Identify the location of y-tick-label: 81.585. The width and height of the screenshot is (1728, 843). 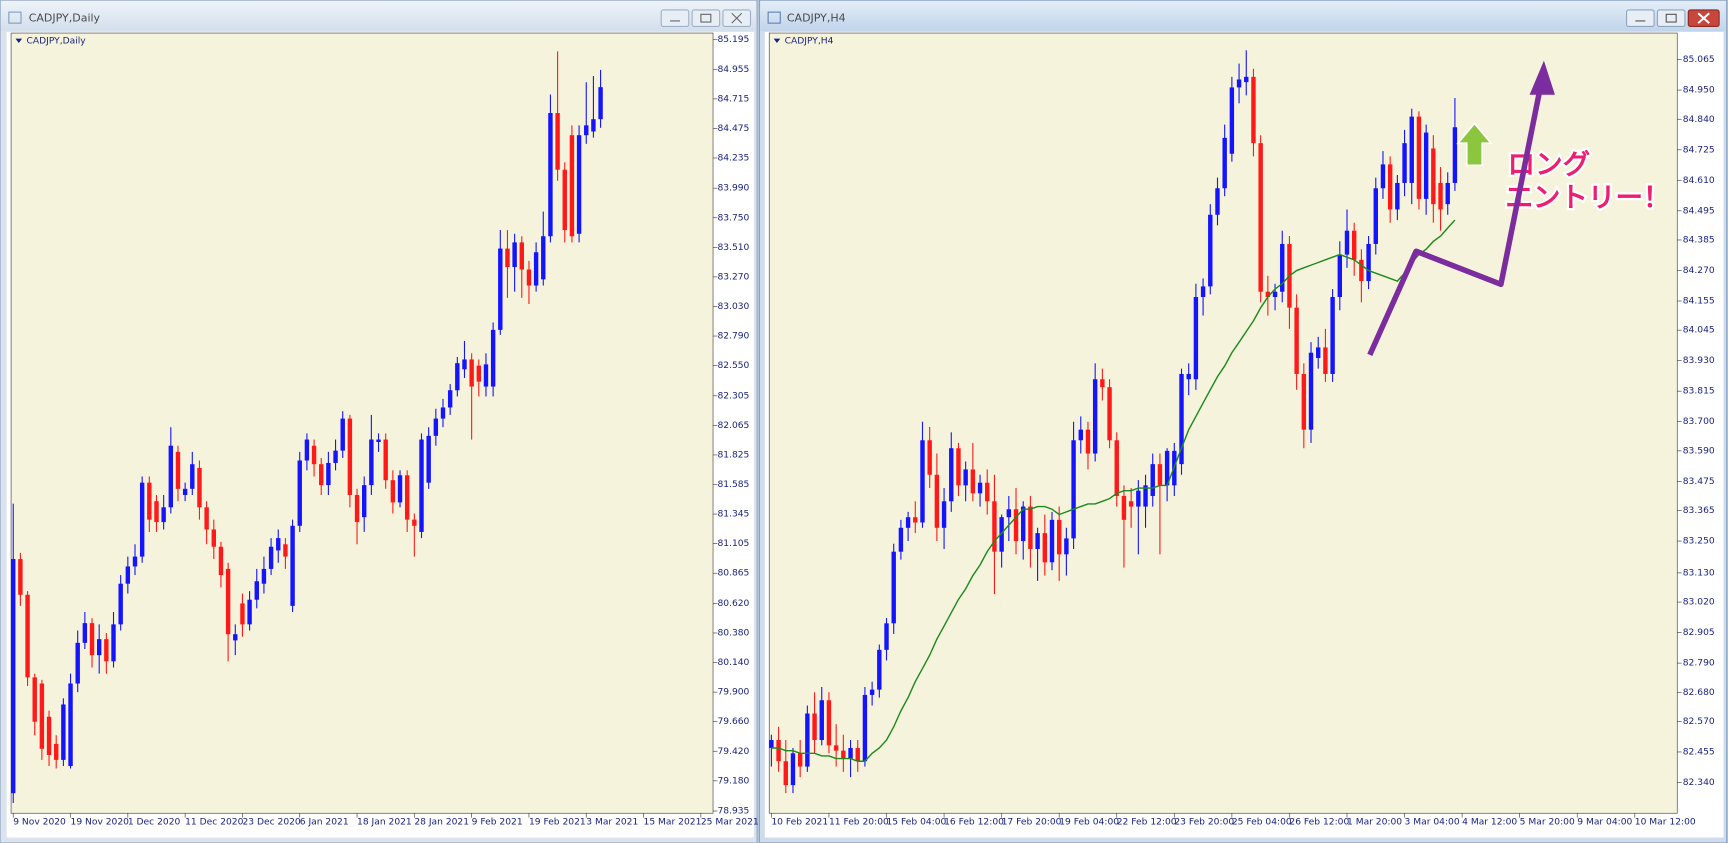
(733, 485).